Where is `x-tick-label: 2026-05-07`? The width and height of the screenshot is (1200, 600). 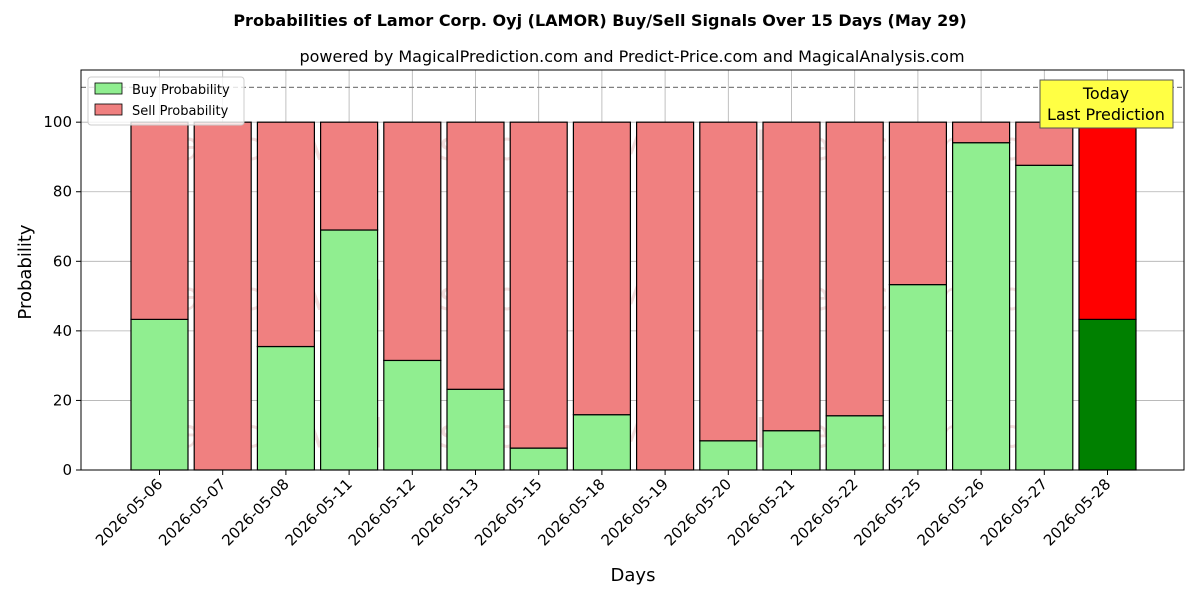 x-tick-label: 2026-05-07 is located at coordinates (192, 512).